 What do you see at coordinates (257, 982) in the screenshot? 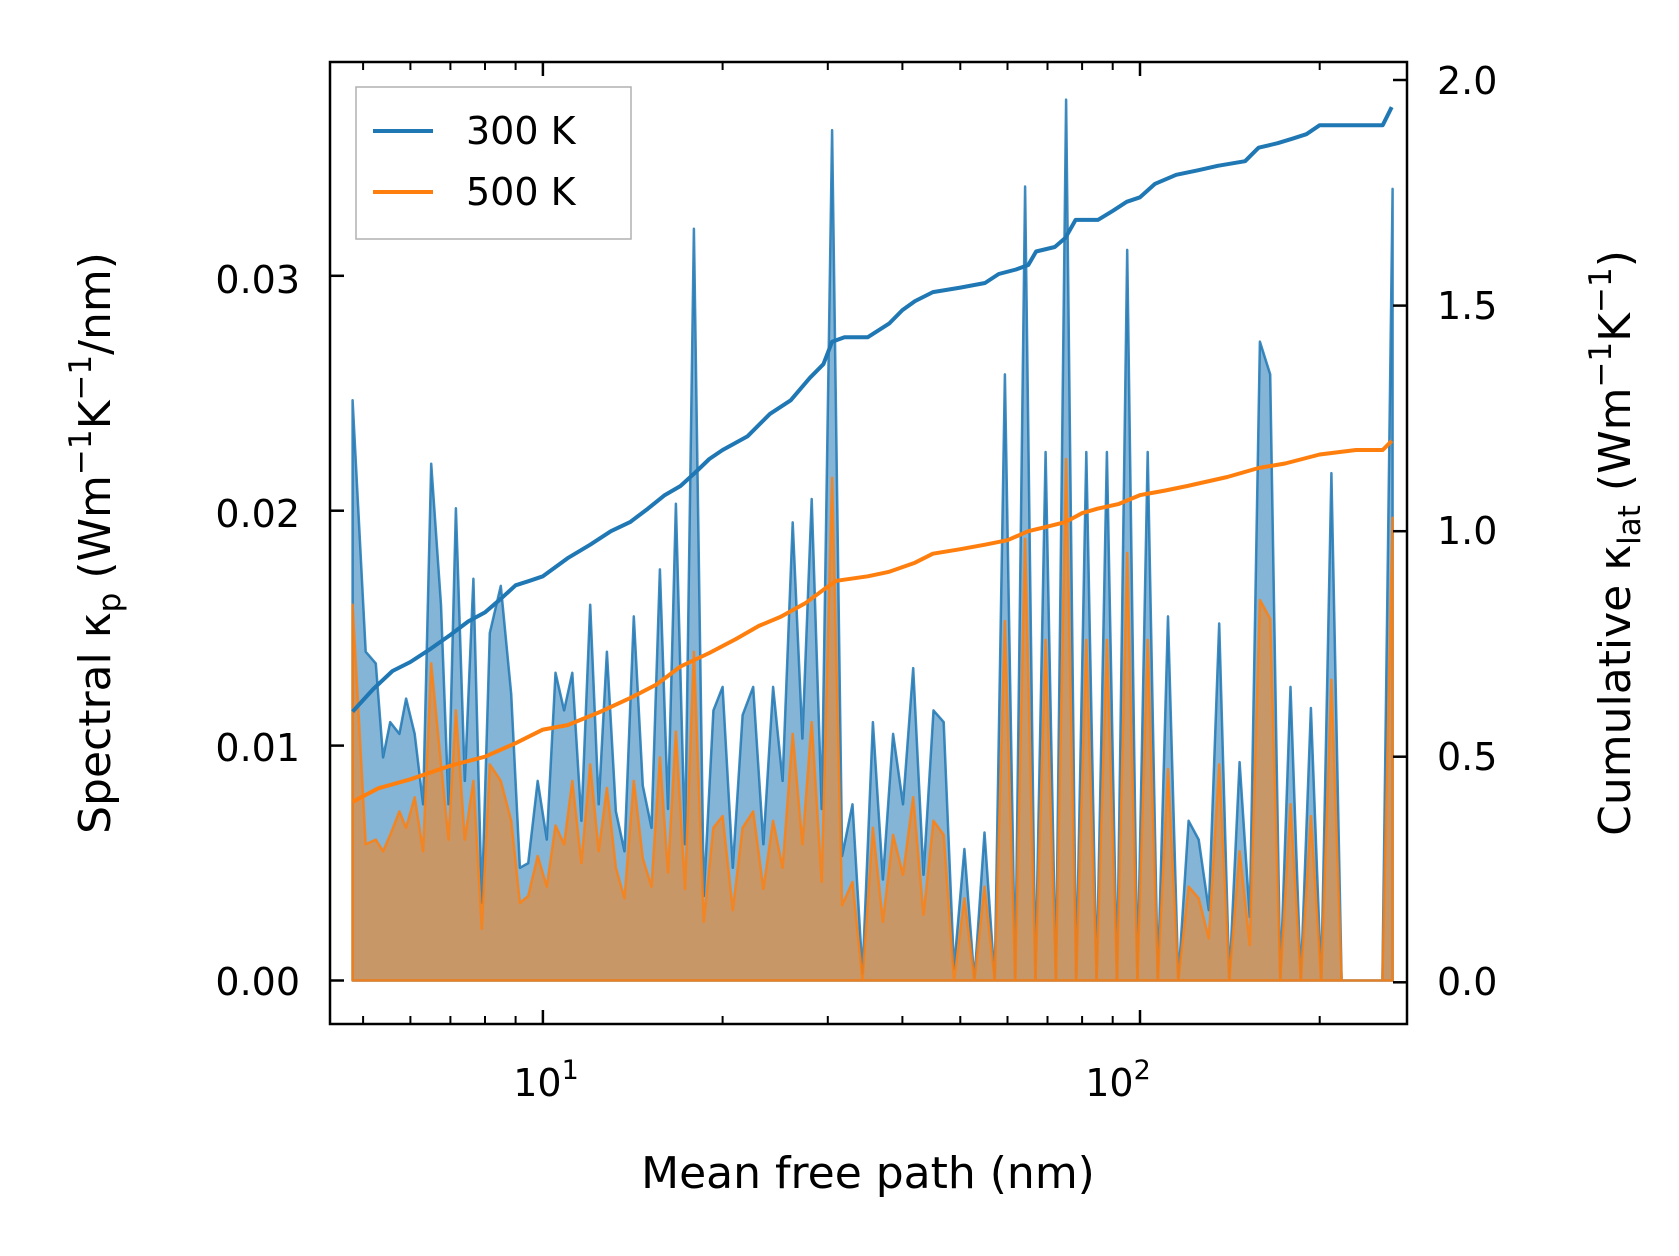
I see `y-left-tick-label-0: 0.00` at bounding box center [257, 982].